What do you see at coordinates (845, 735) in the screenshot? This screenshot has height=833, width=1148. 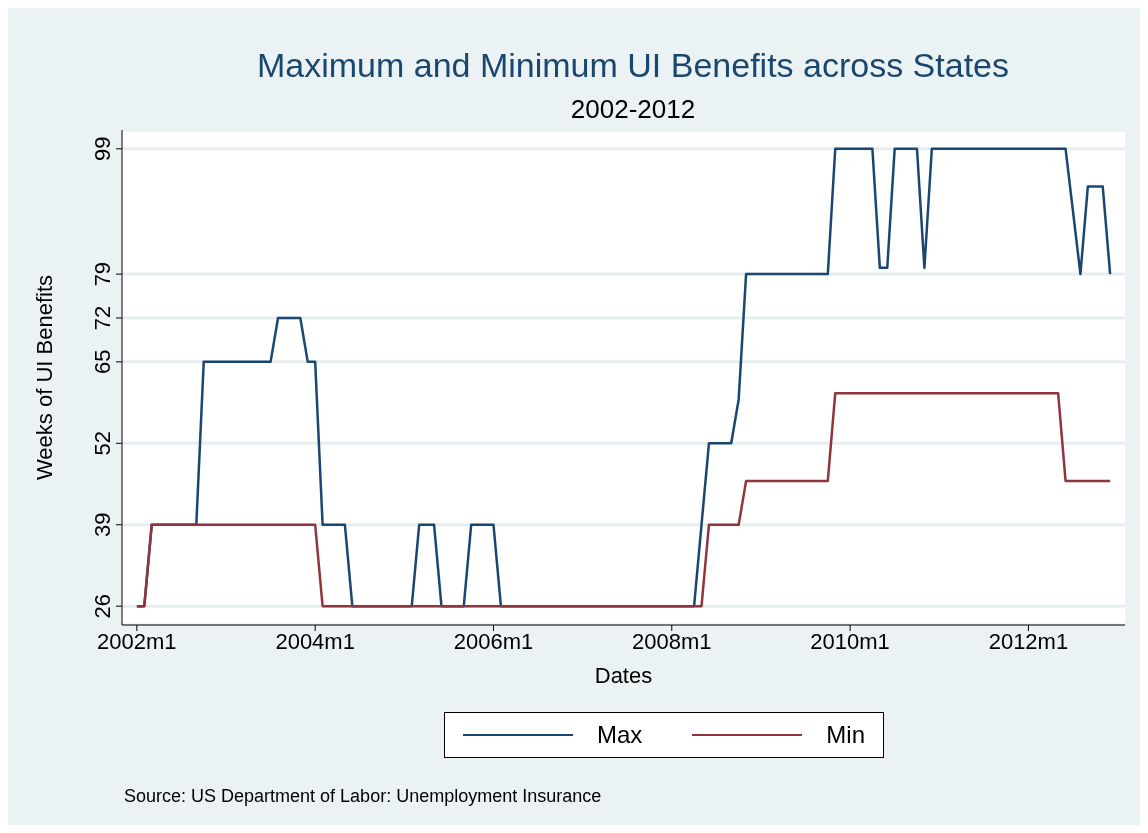 I see `legend-label: Min` at bounding box center [845, 735].